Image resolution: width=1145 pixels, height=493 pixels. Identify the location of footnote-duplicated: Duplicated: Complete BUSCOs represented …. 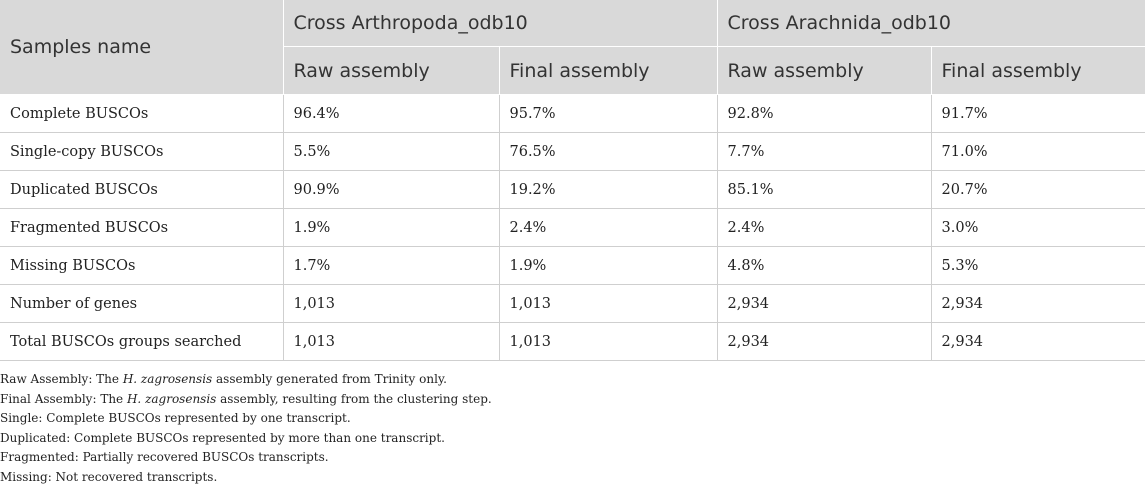
(222, 437).